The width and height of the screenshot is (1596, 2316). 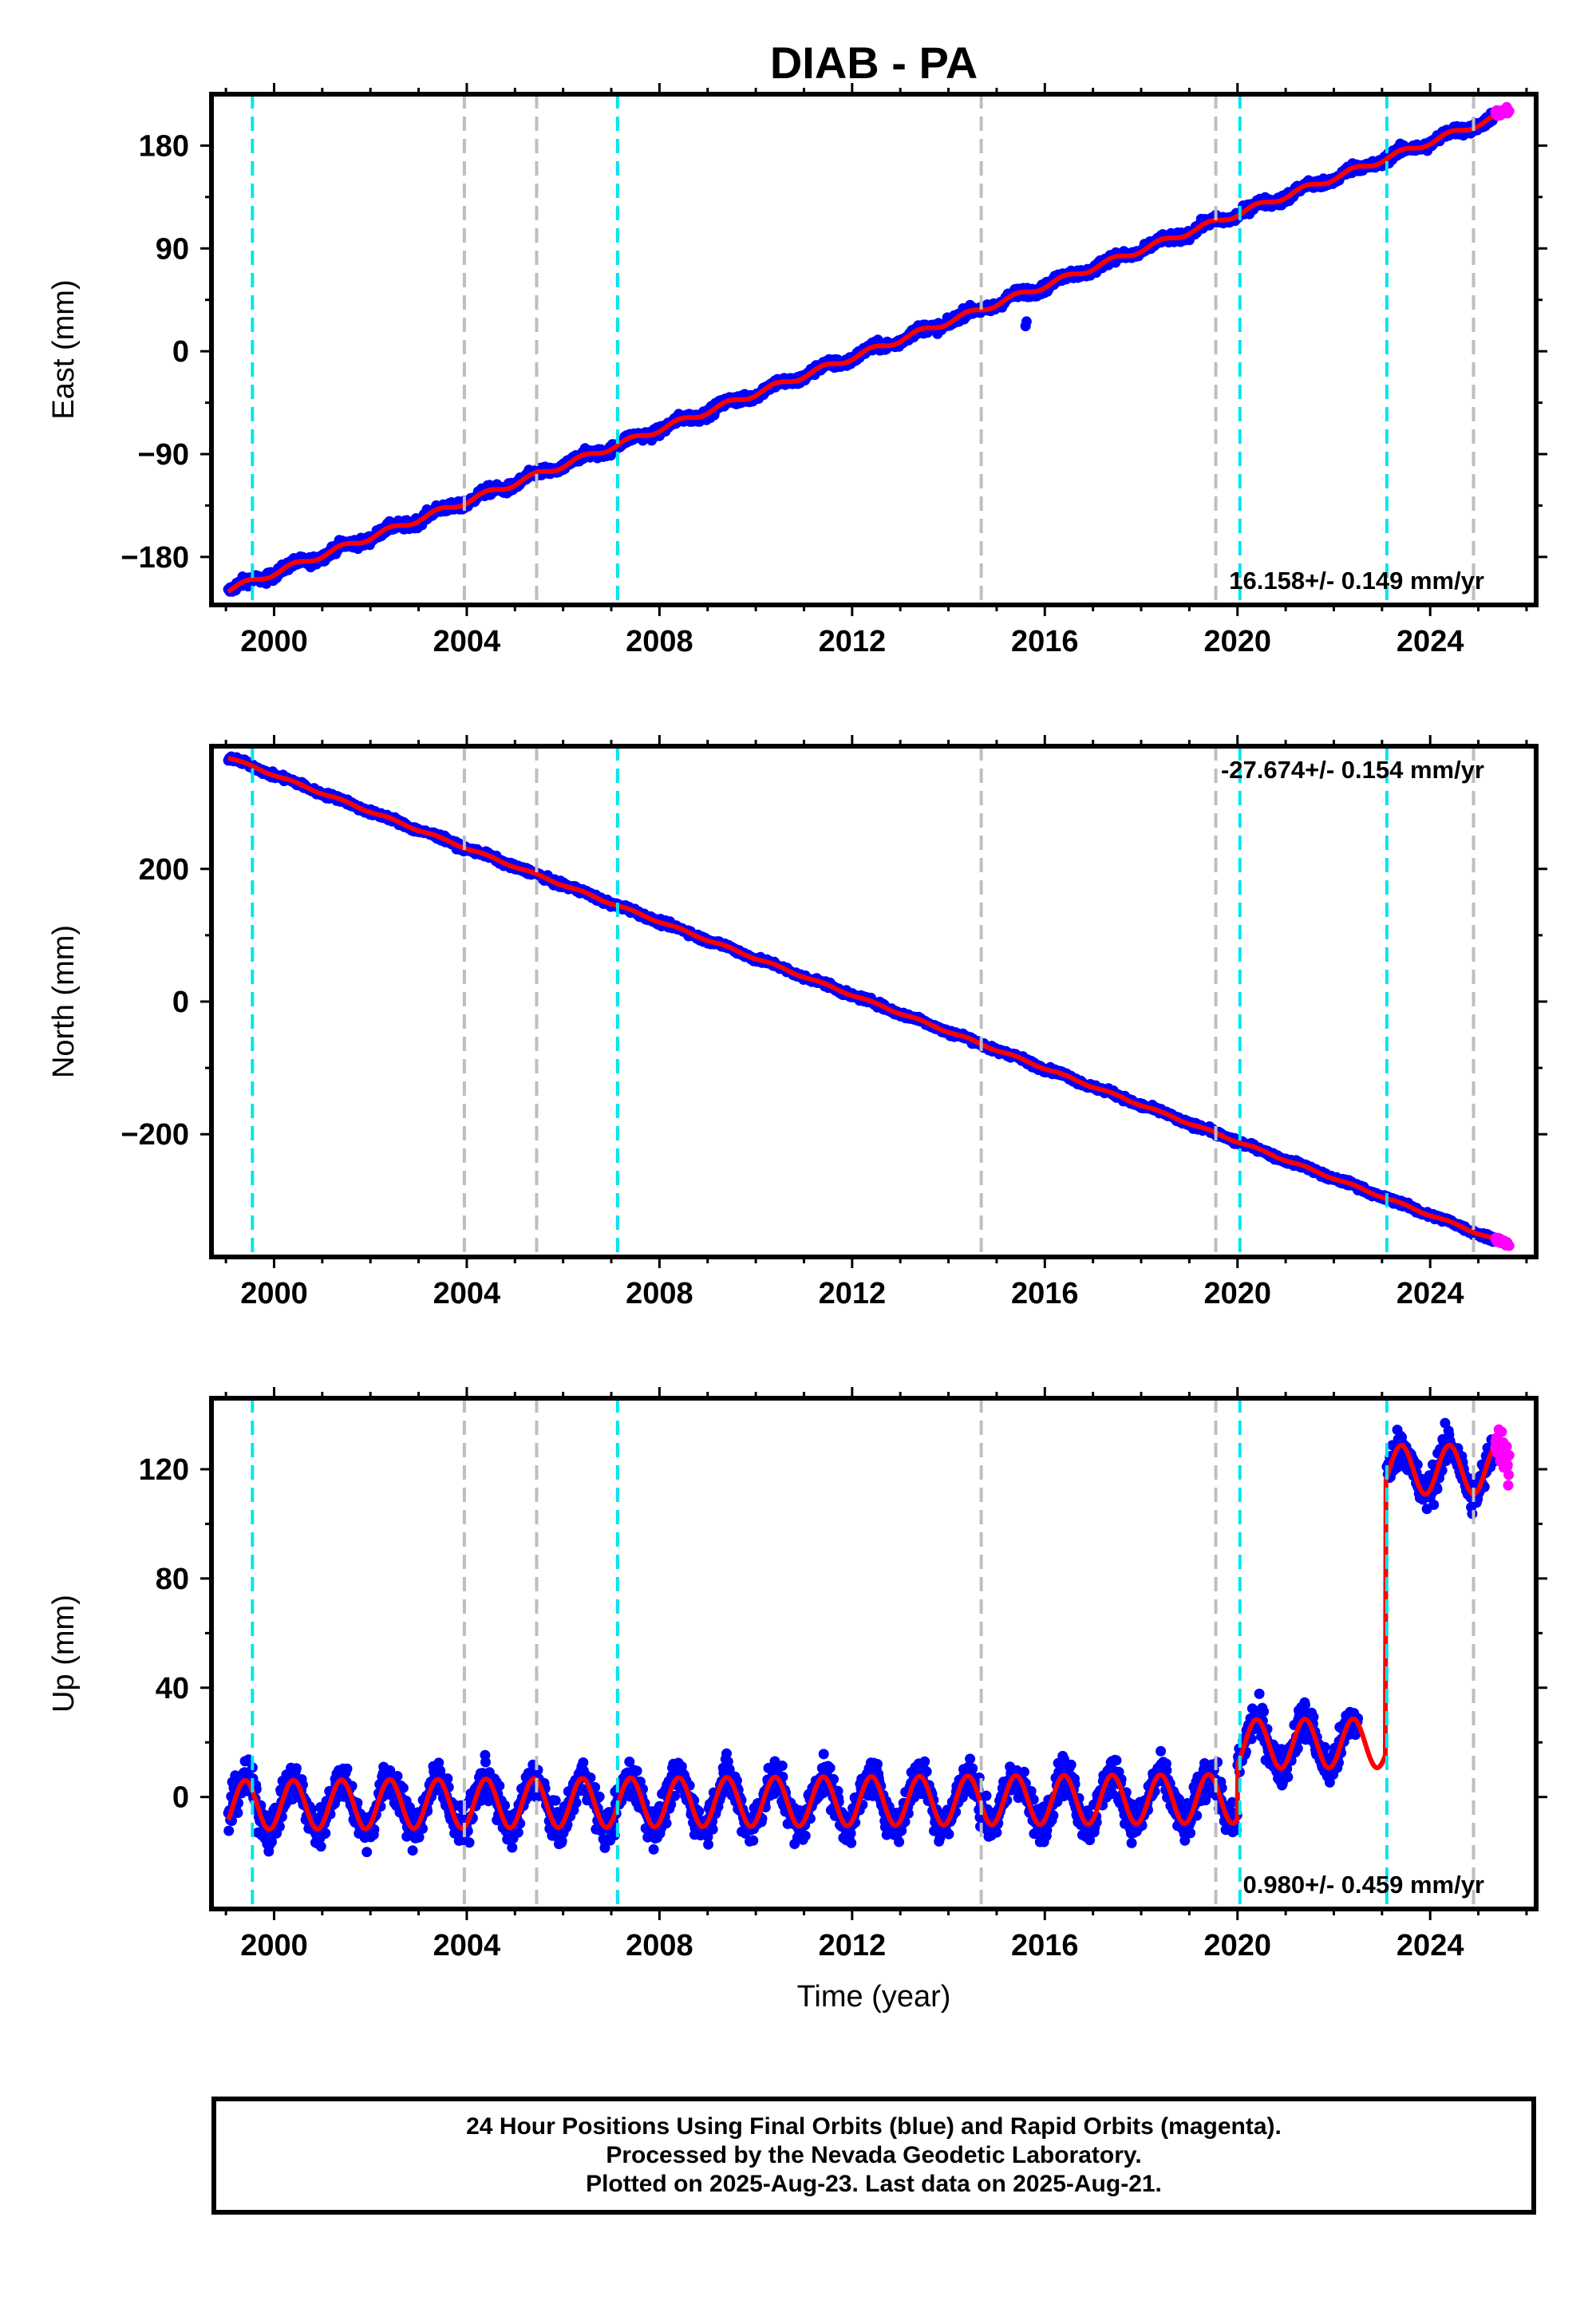 I want to click on up-x-tick-label: 2000, so click(x=274, y=1945).